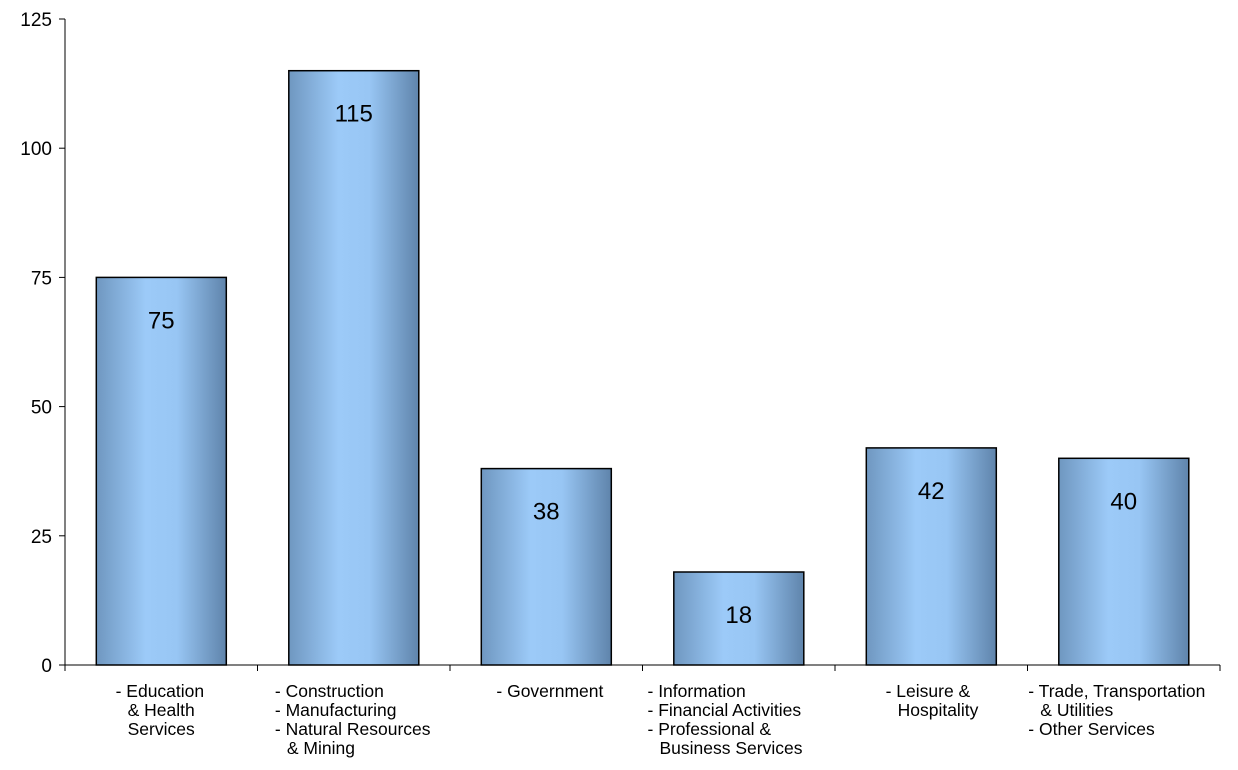  Describe the element at coordinates (931, 491) in the screenshot. I see `data-label-4: 42` at that location.